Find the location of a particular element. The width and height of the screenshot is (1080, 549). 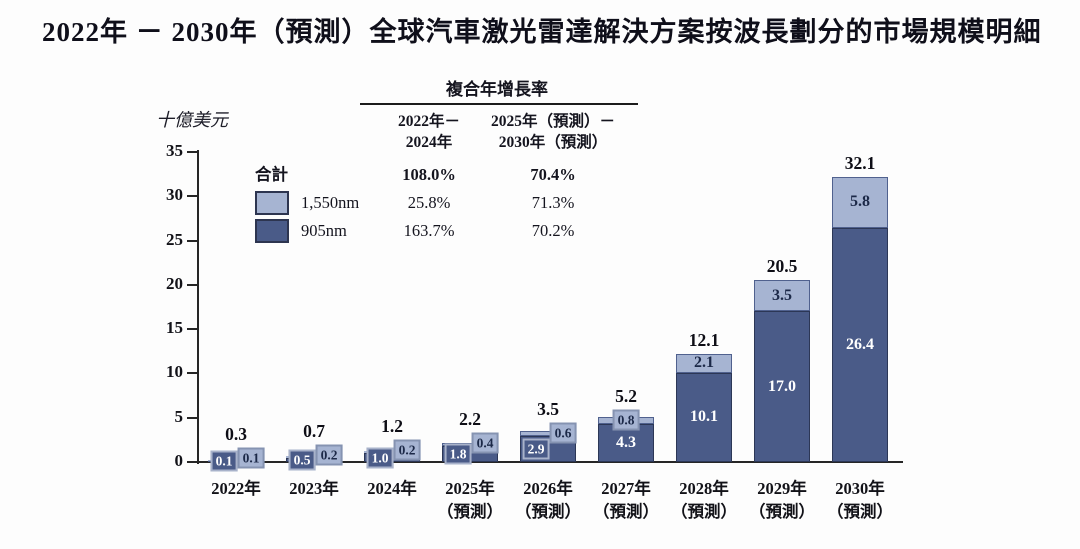

cagr-column-header-forecast: 2025年（預測）－ 2030年（預測） is located at coordinates (553, 132).